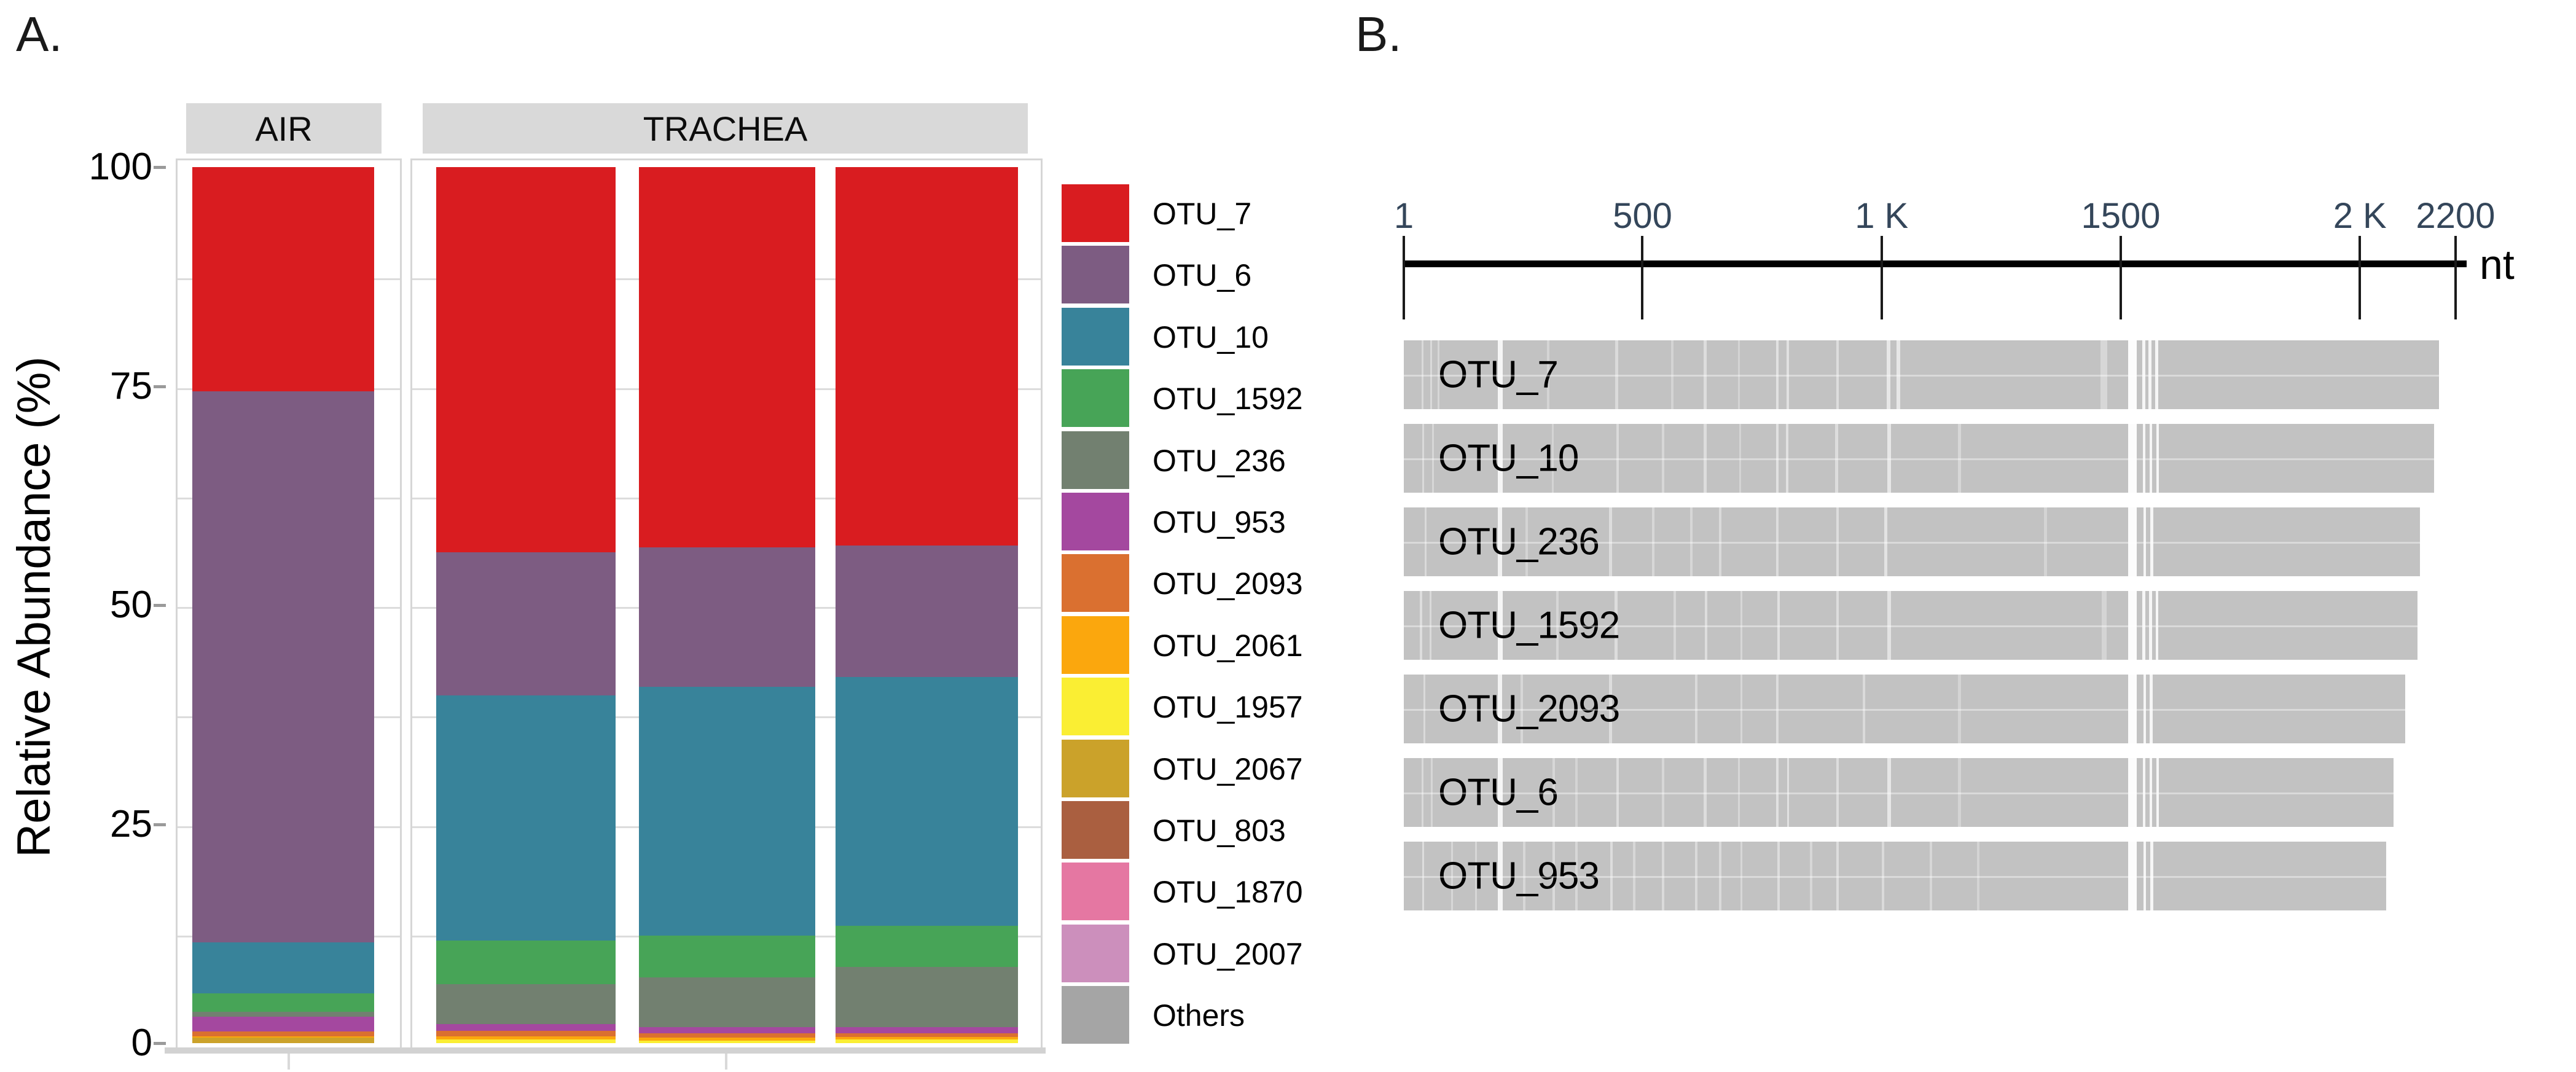 The image size is (2576, 1072). What do you see at coordinates (120, 167) in the screenshot?
I see `y-tick-label: 100` at bounding box center [120, 167].